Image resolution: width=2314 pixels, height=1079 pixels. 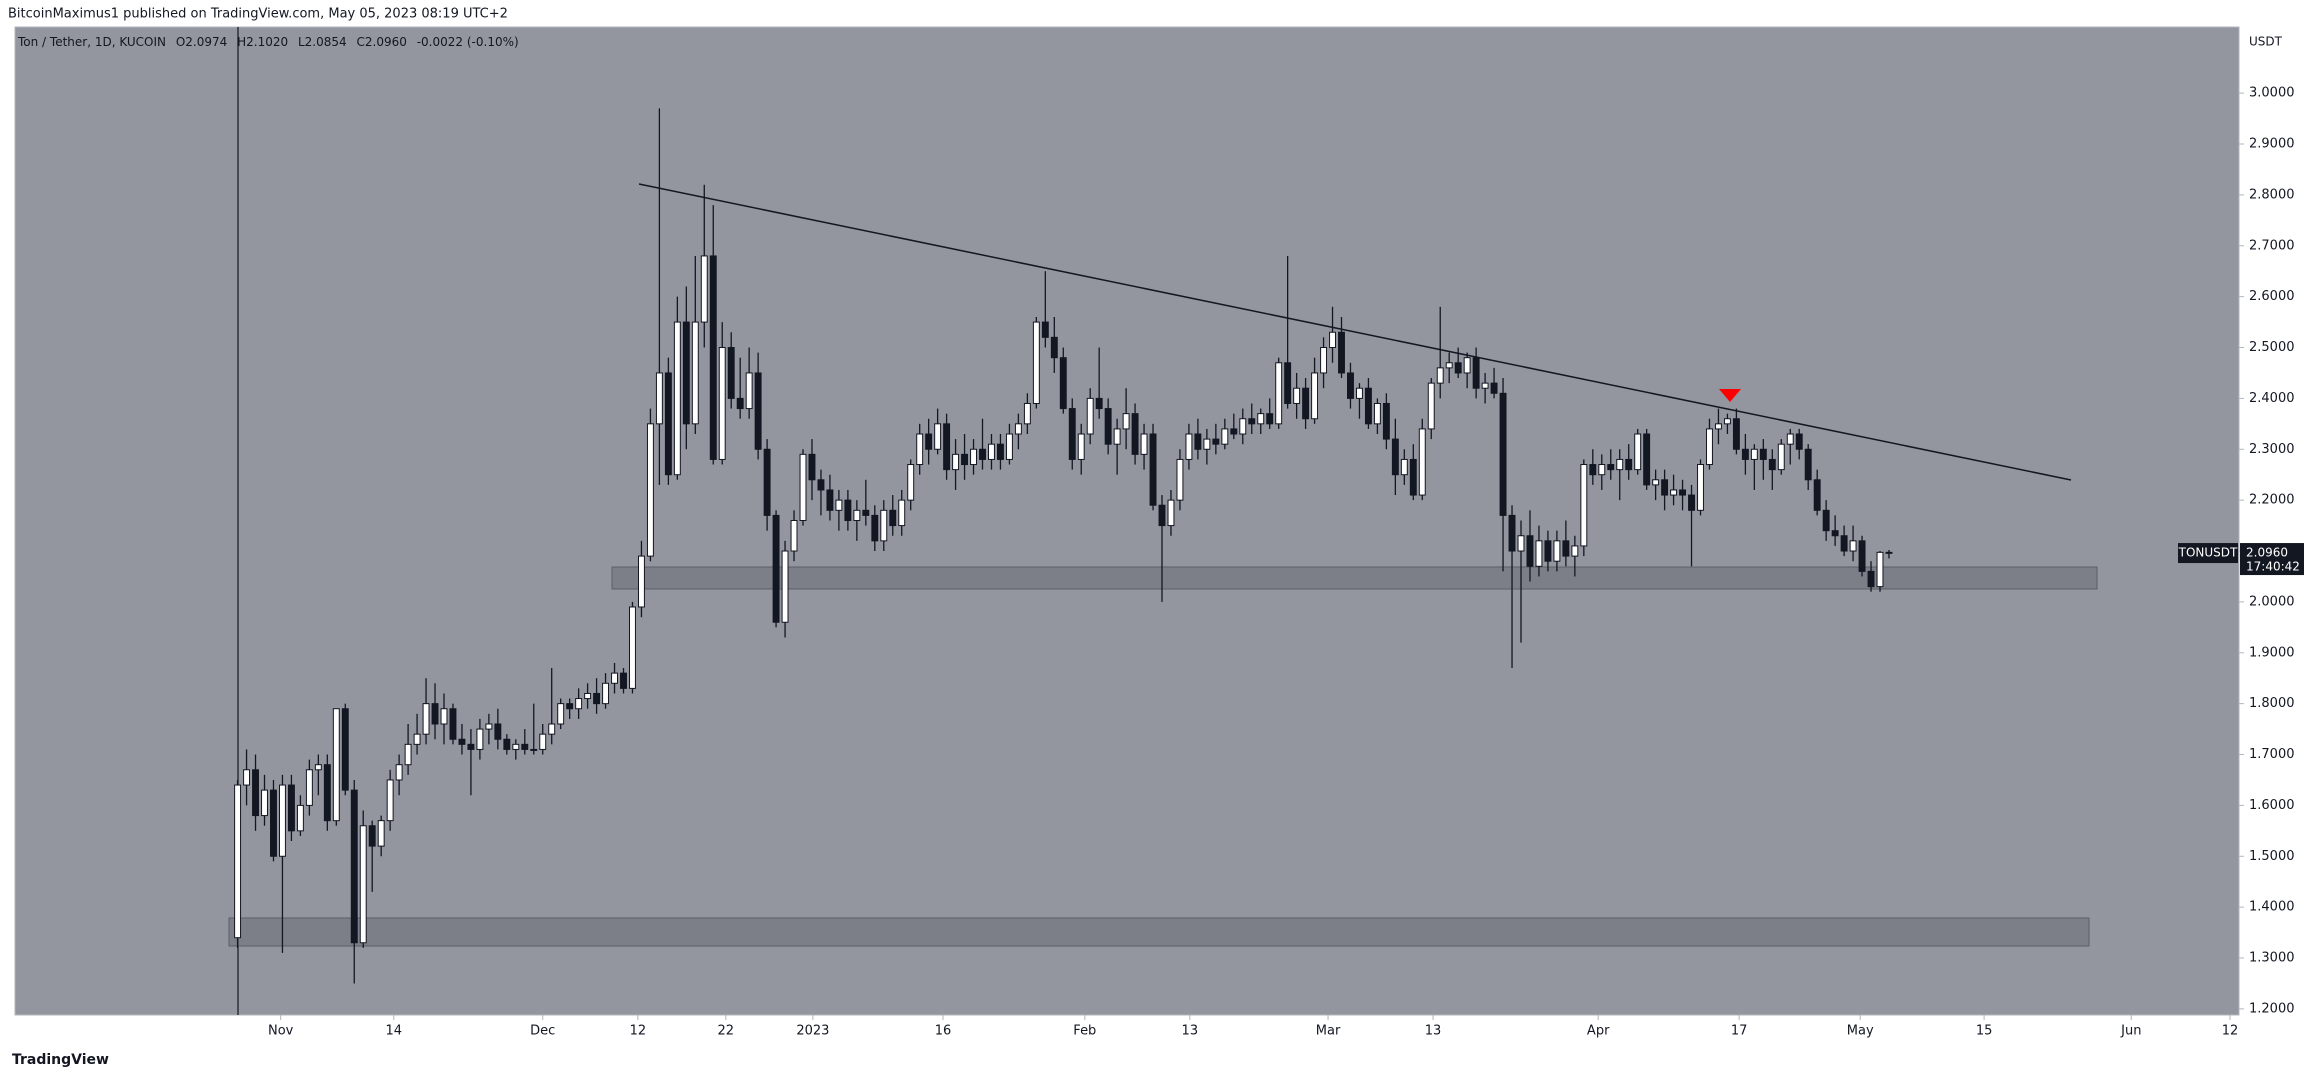 I want to click on x-tick-label: 12, so click(x=638, y=1031).